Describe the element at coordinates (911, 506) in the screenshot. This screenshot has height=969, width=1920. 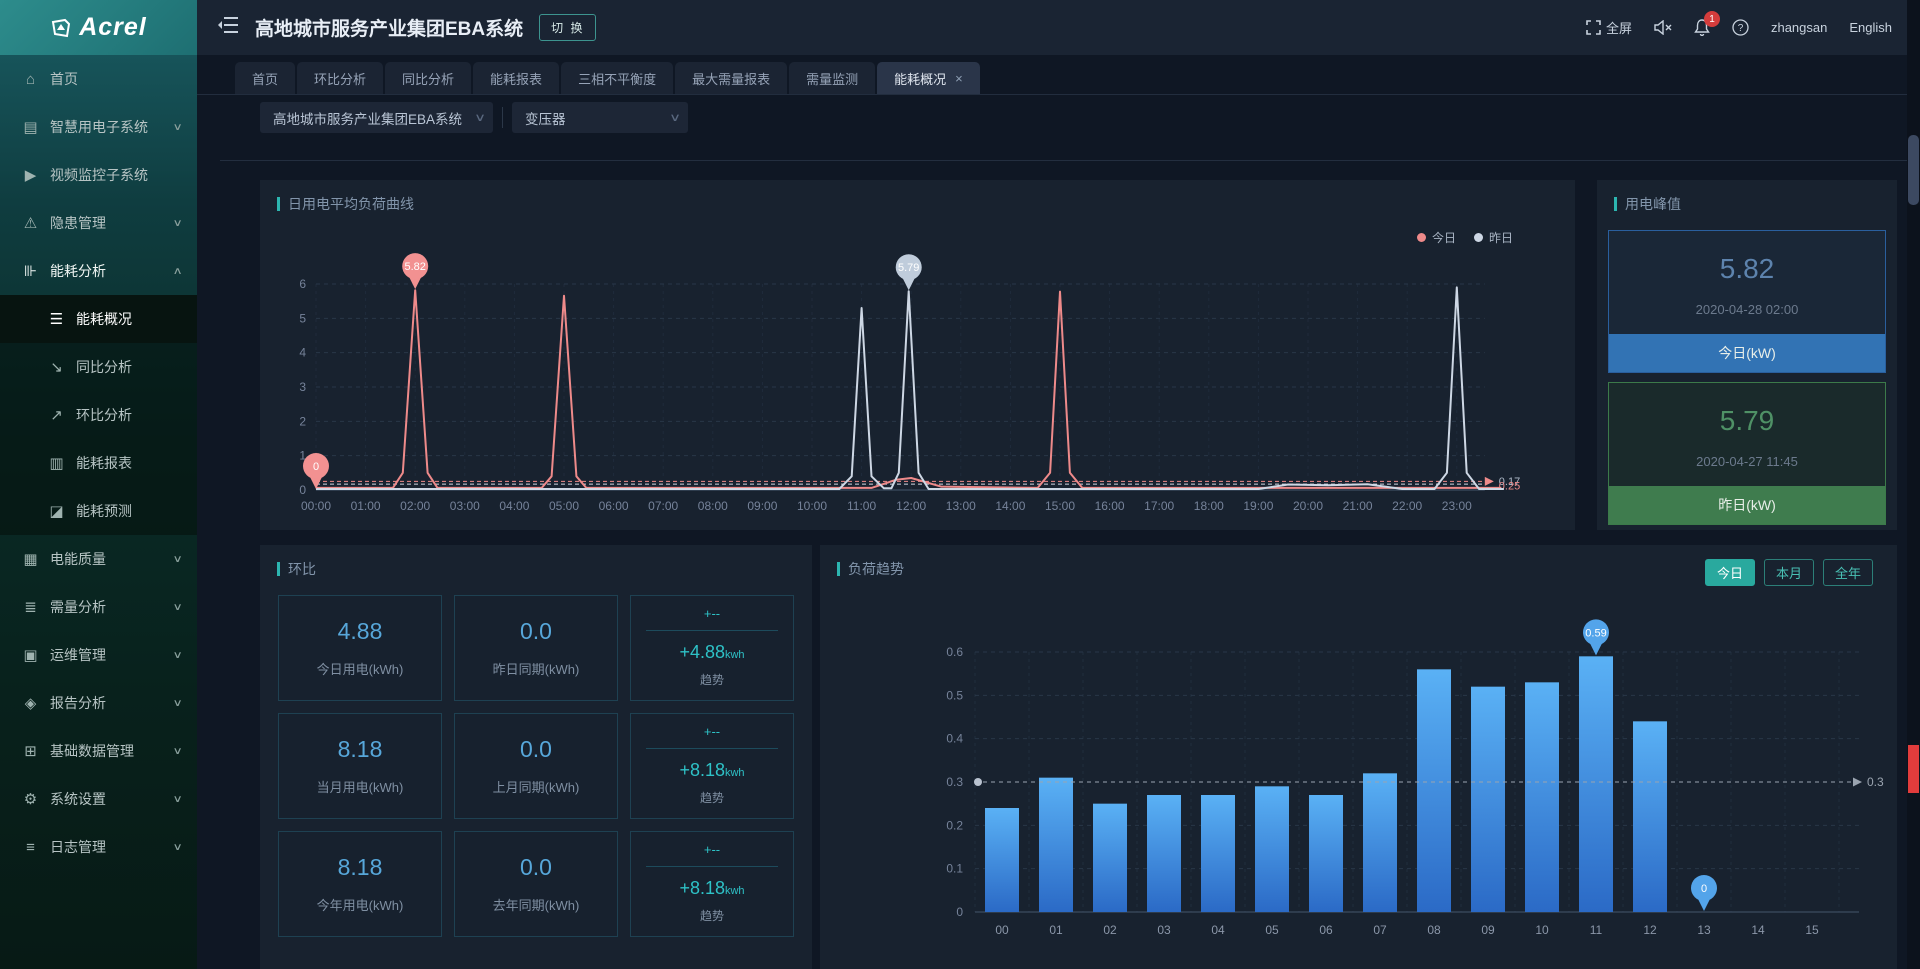
I see `svg-text: 12:00` at that location.